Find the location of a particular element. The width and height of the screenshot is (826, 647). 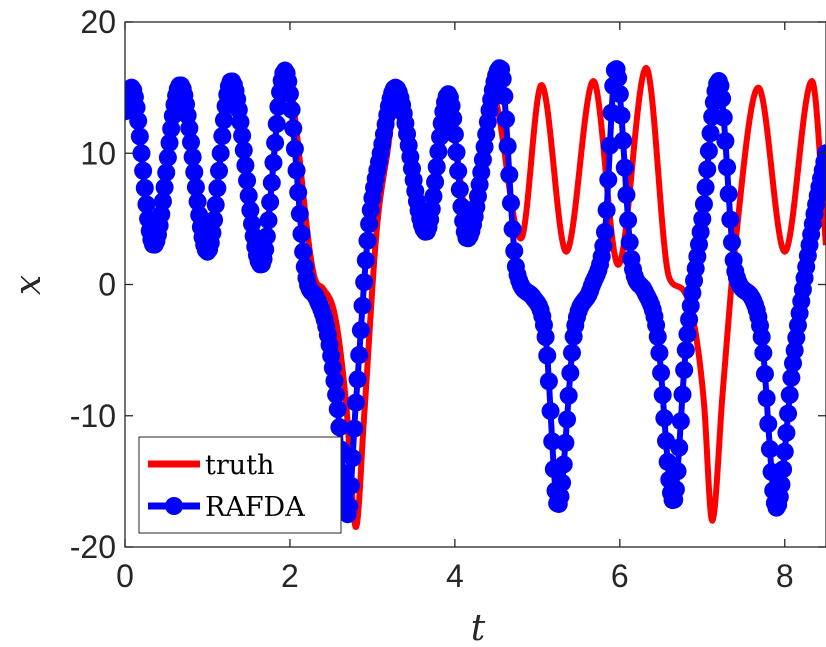

y-axis-label: x is located at coordinates (28, 285).